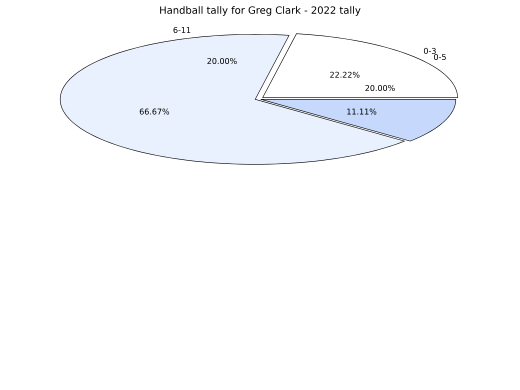 Image resolution: width=520 pixels, height=390 pixels. What do you see at coordinates (260, 11) in the screenshot?
I see `chart-title: Handball tally for Greg Clark - 2022 tally` at bounding box center [260, 11].